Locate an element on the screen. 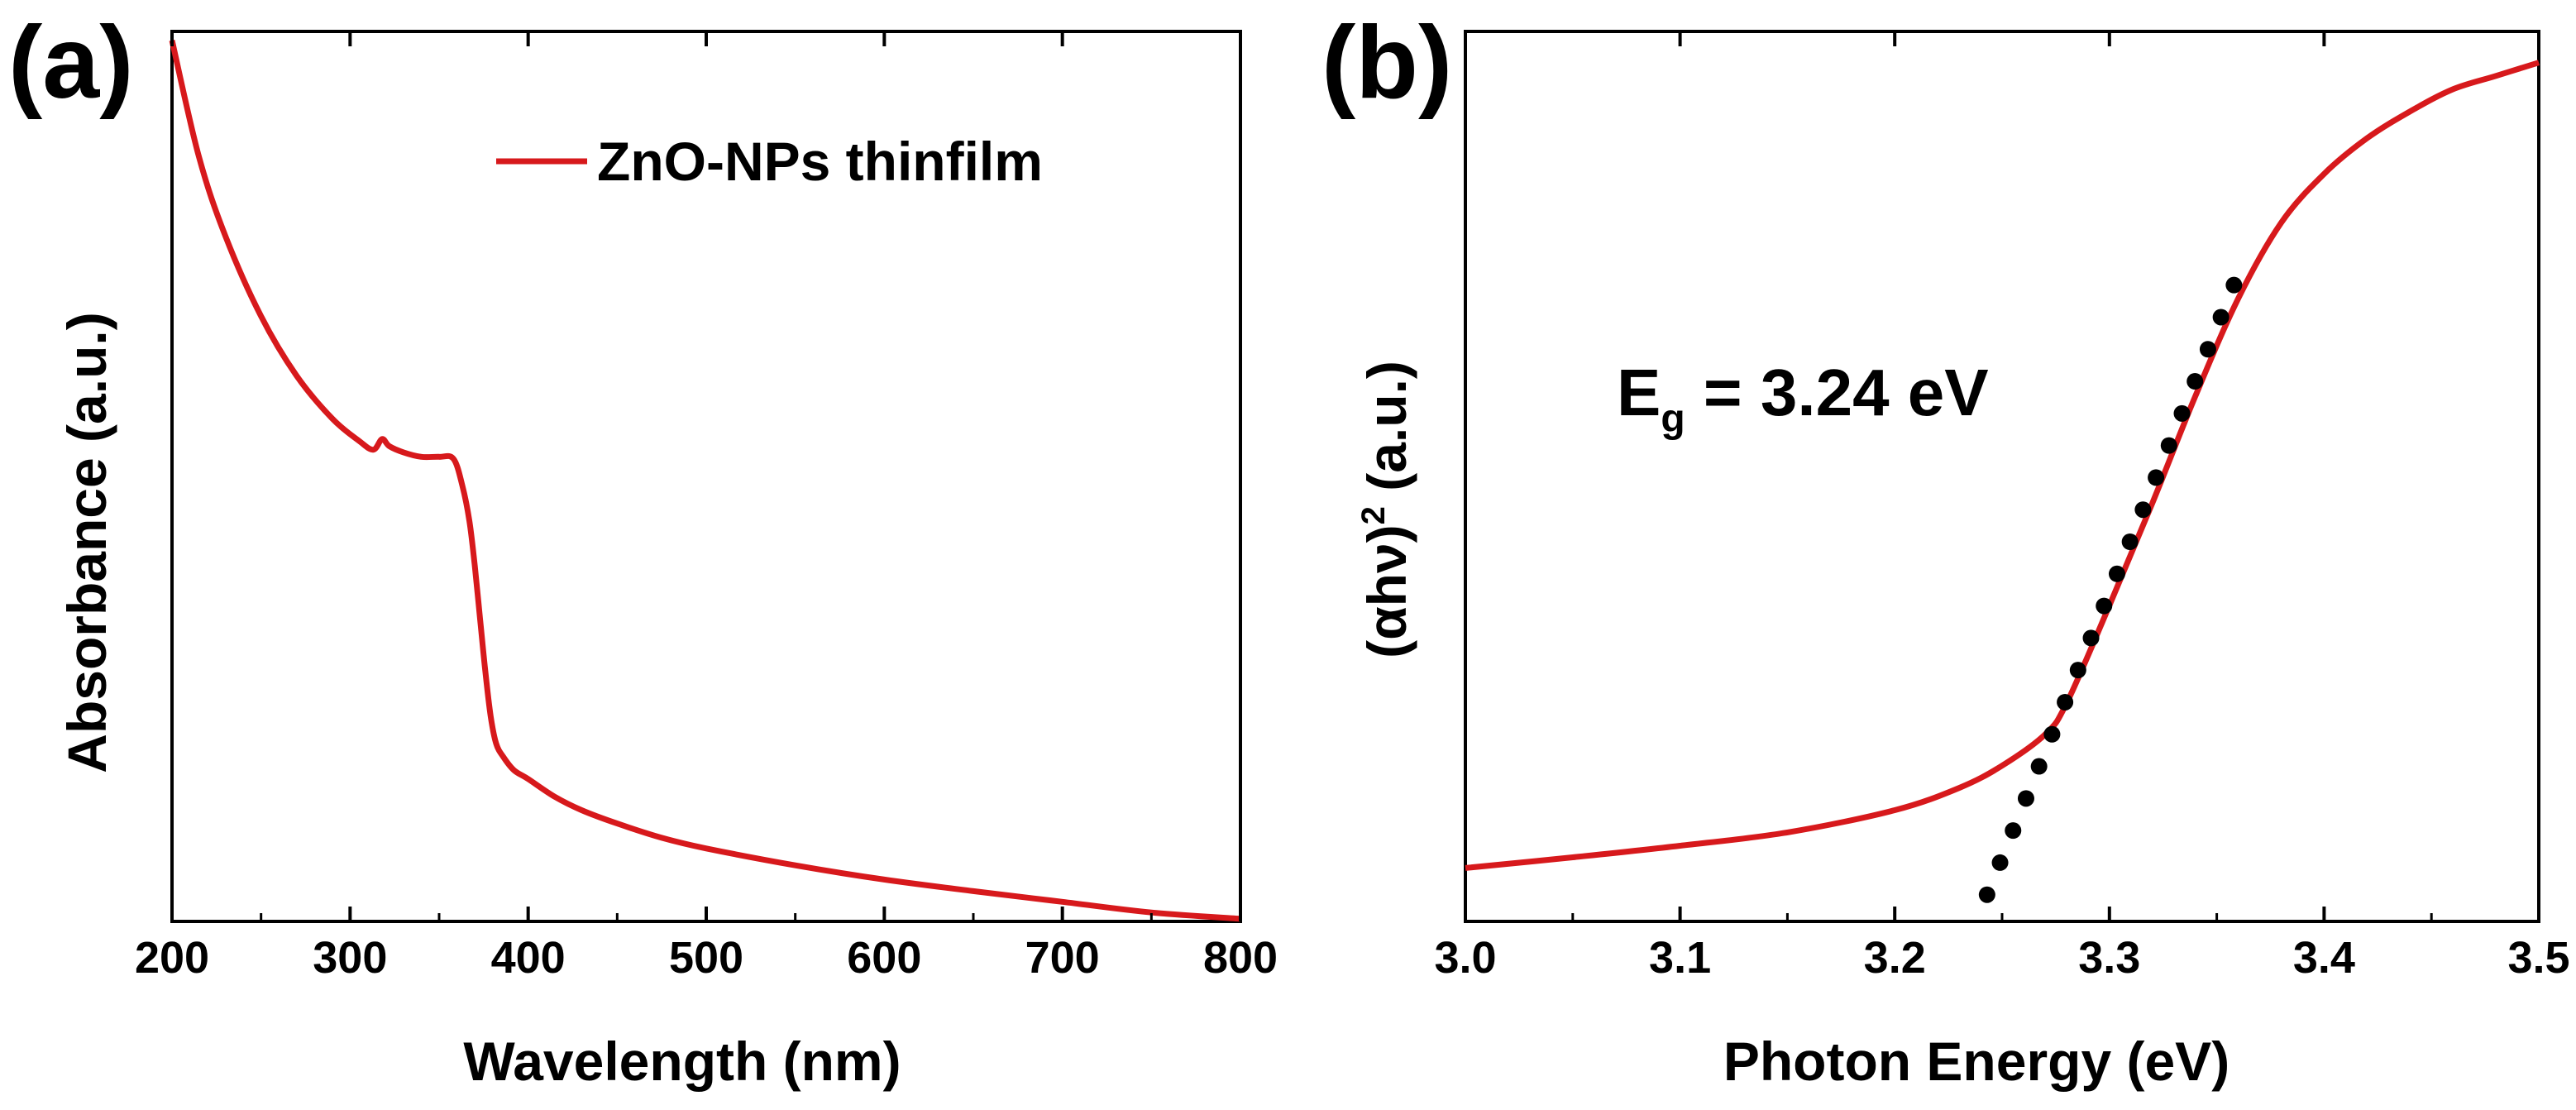 This screenshot has height=1110, width=2576. annotation-subscript: g is located at coordinates (1673, 419).